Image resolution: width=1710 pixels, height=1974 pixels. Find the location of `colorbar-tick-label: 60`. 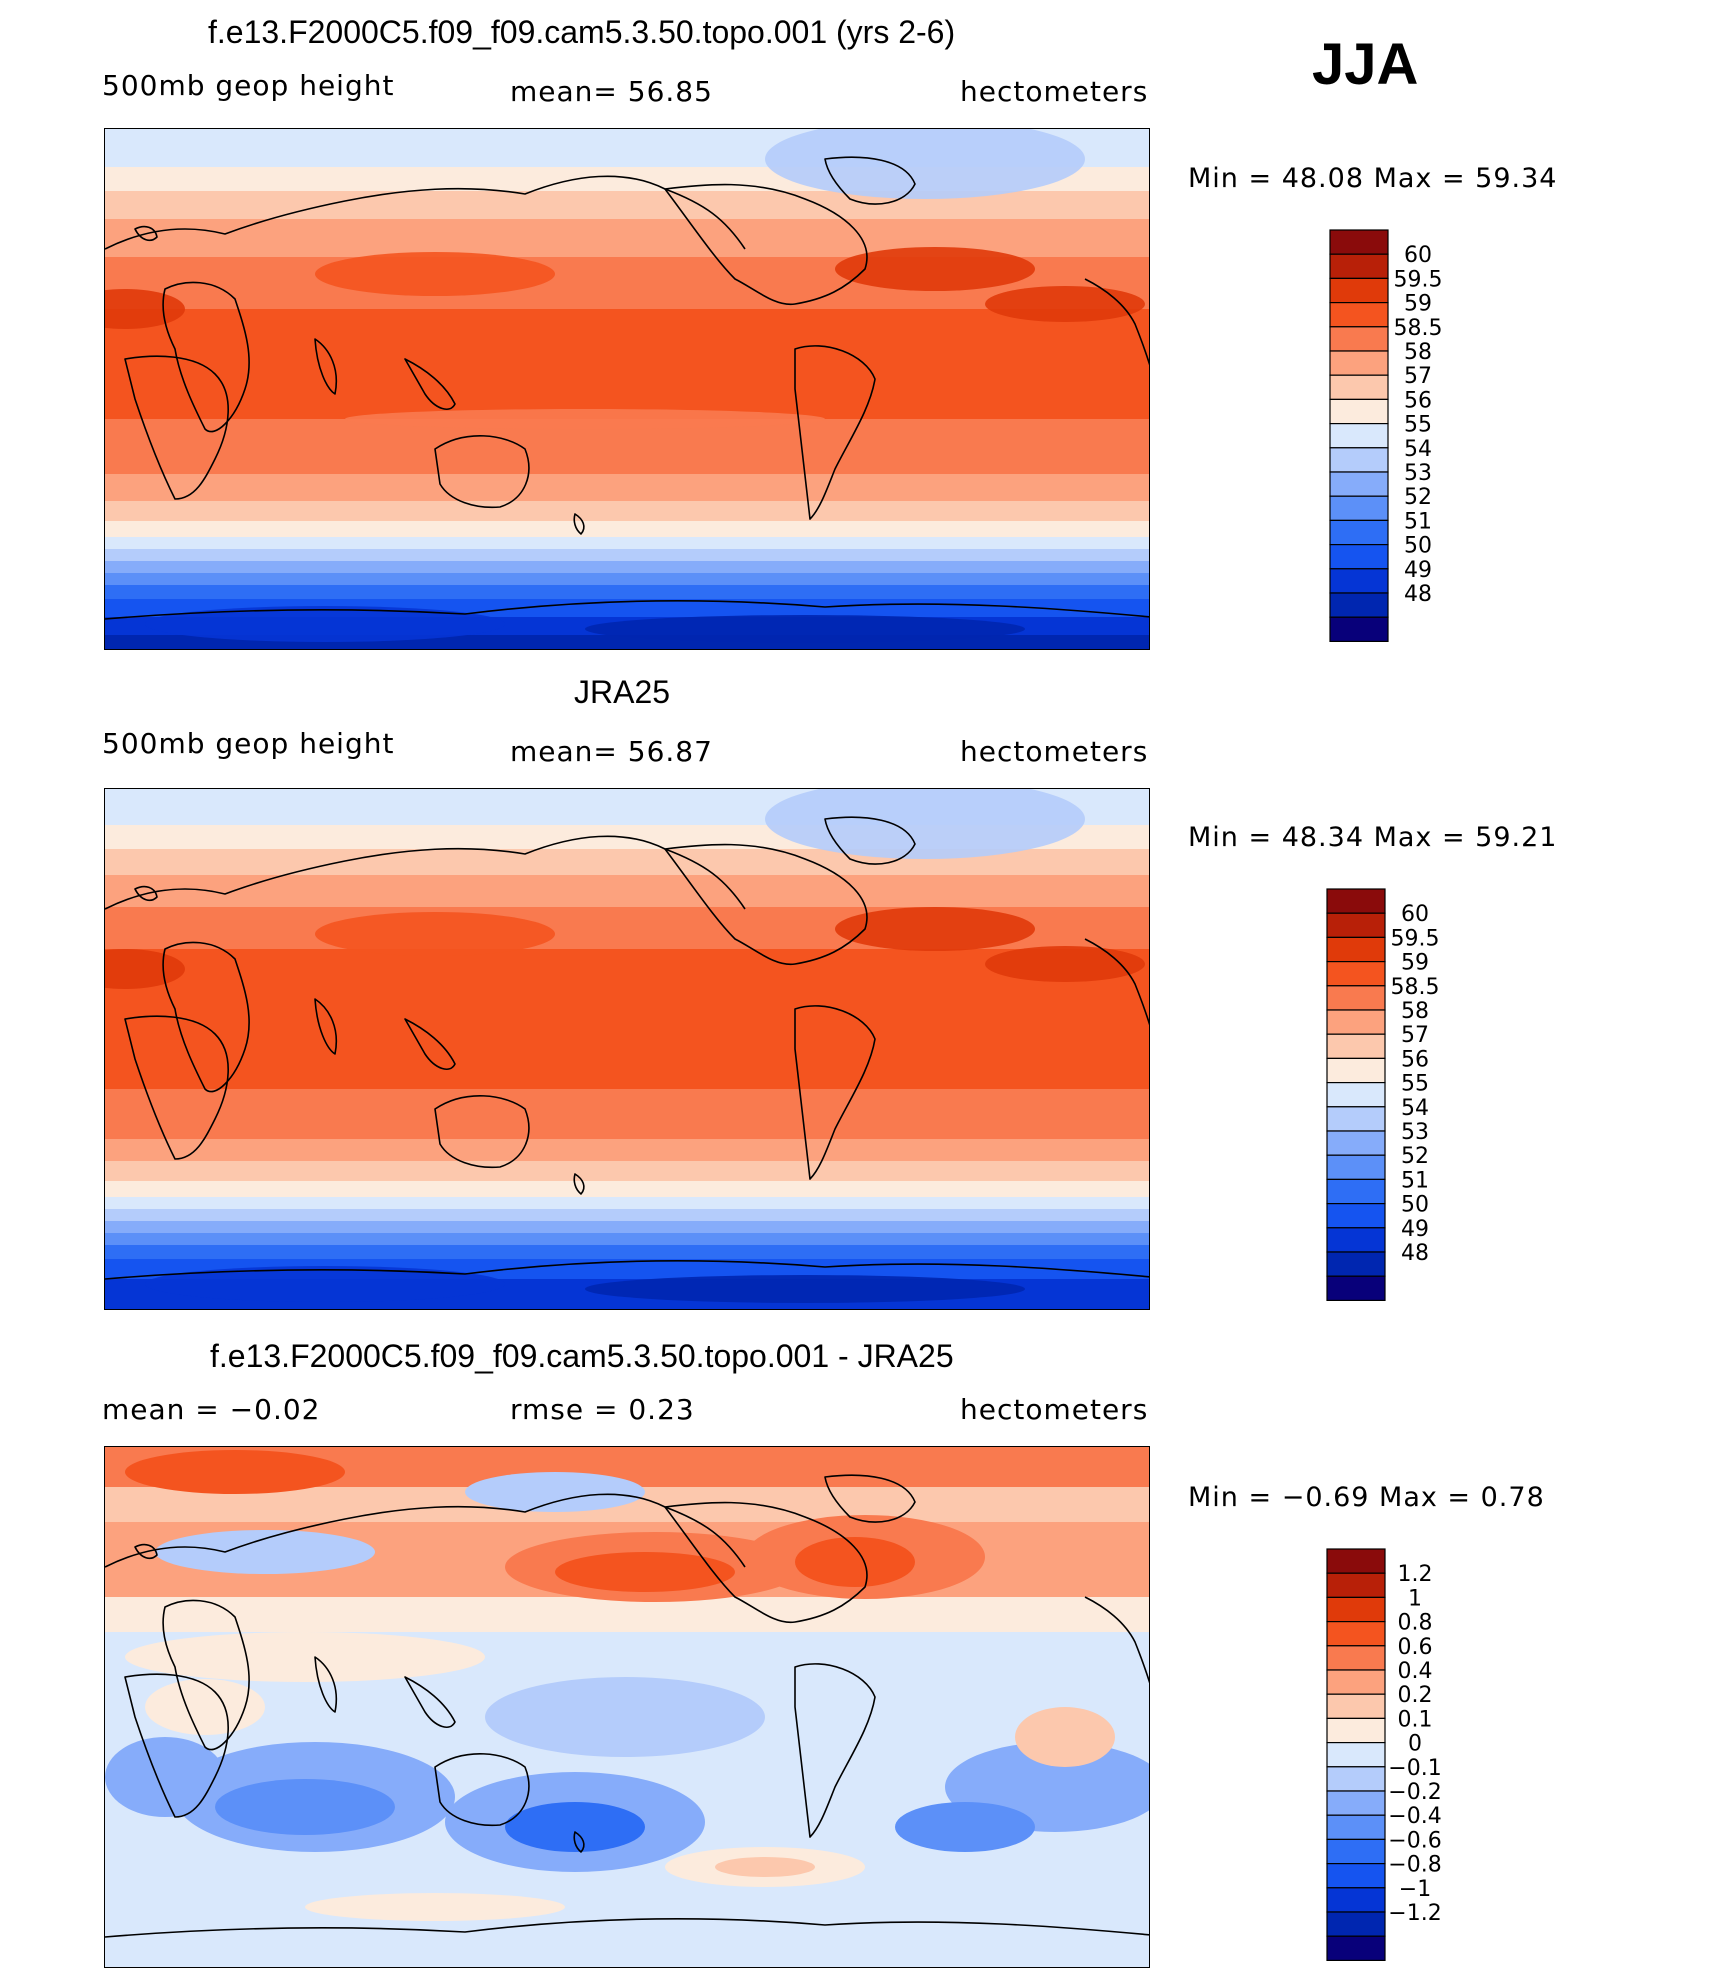

colorbar-tick-label: 60 is located at coordinates (1418, 255).